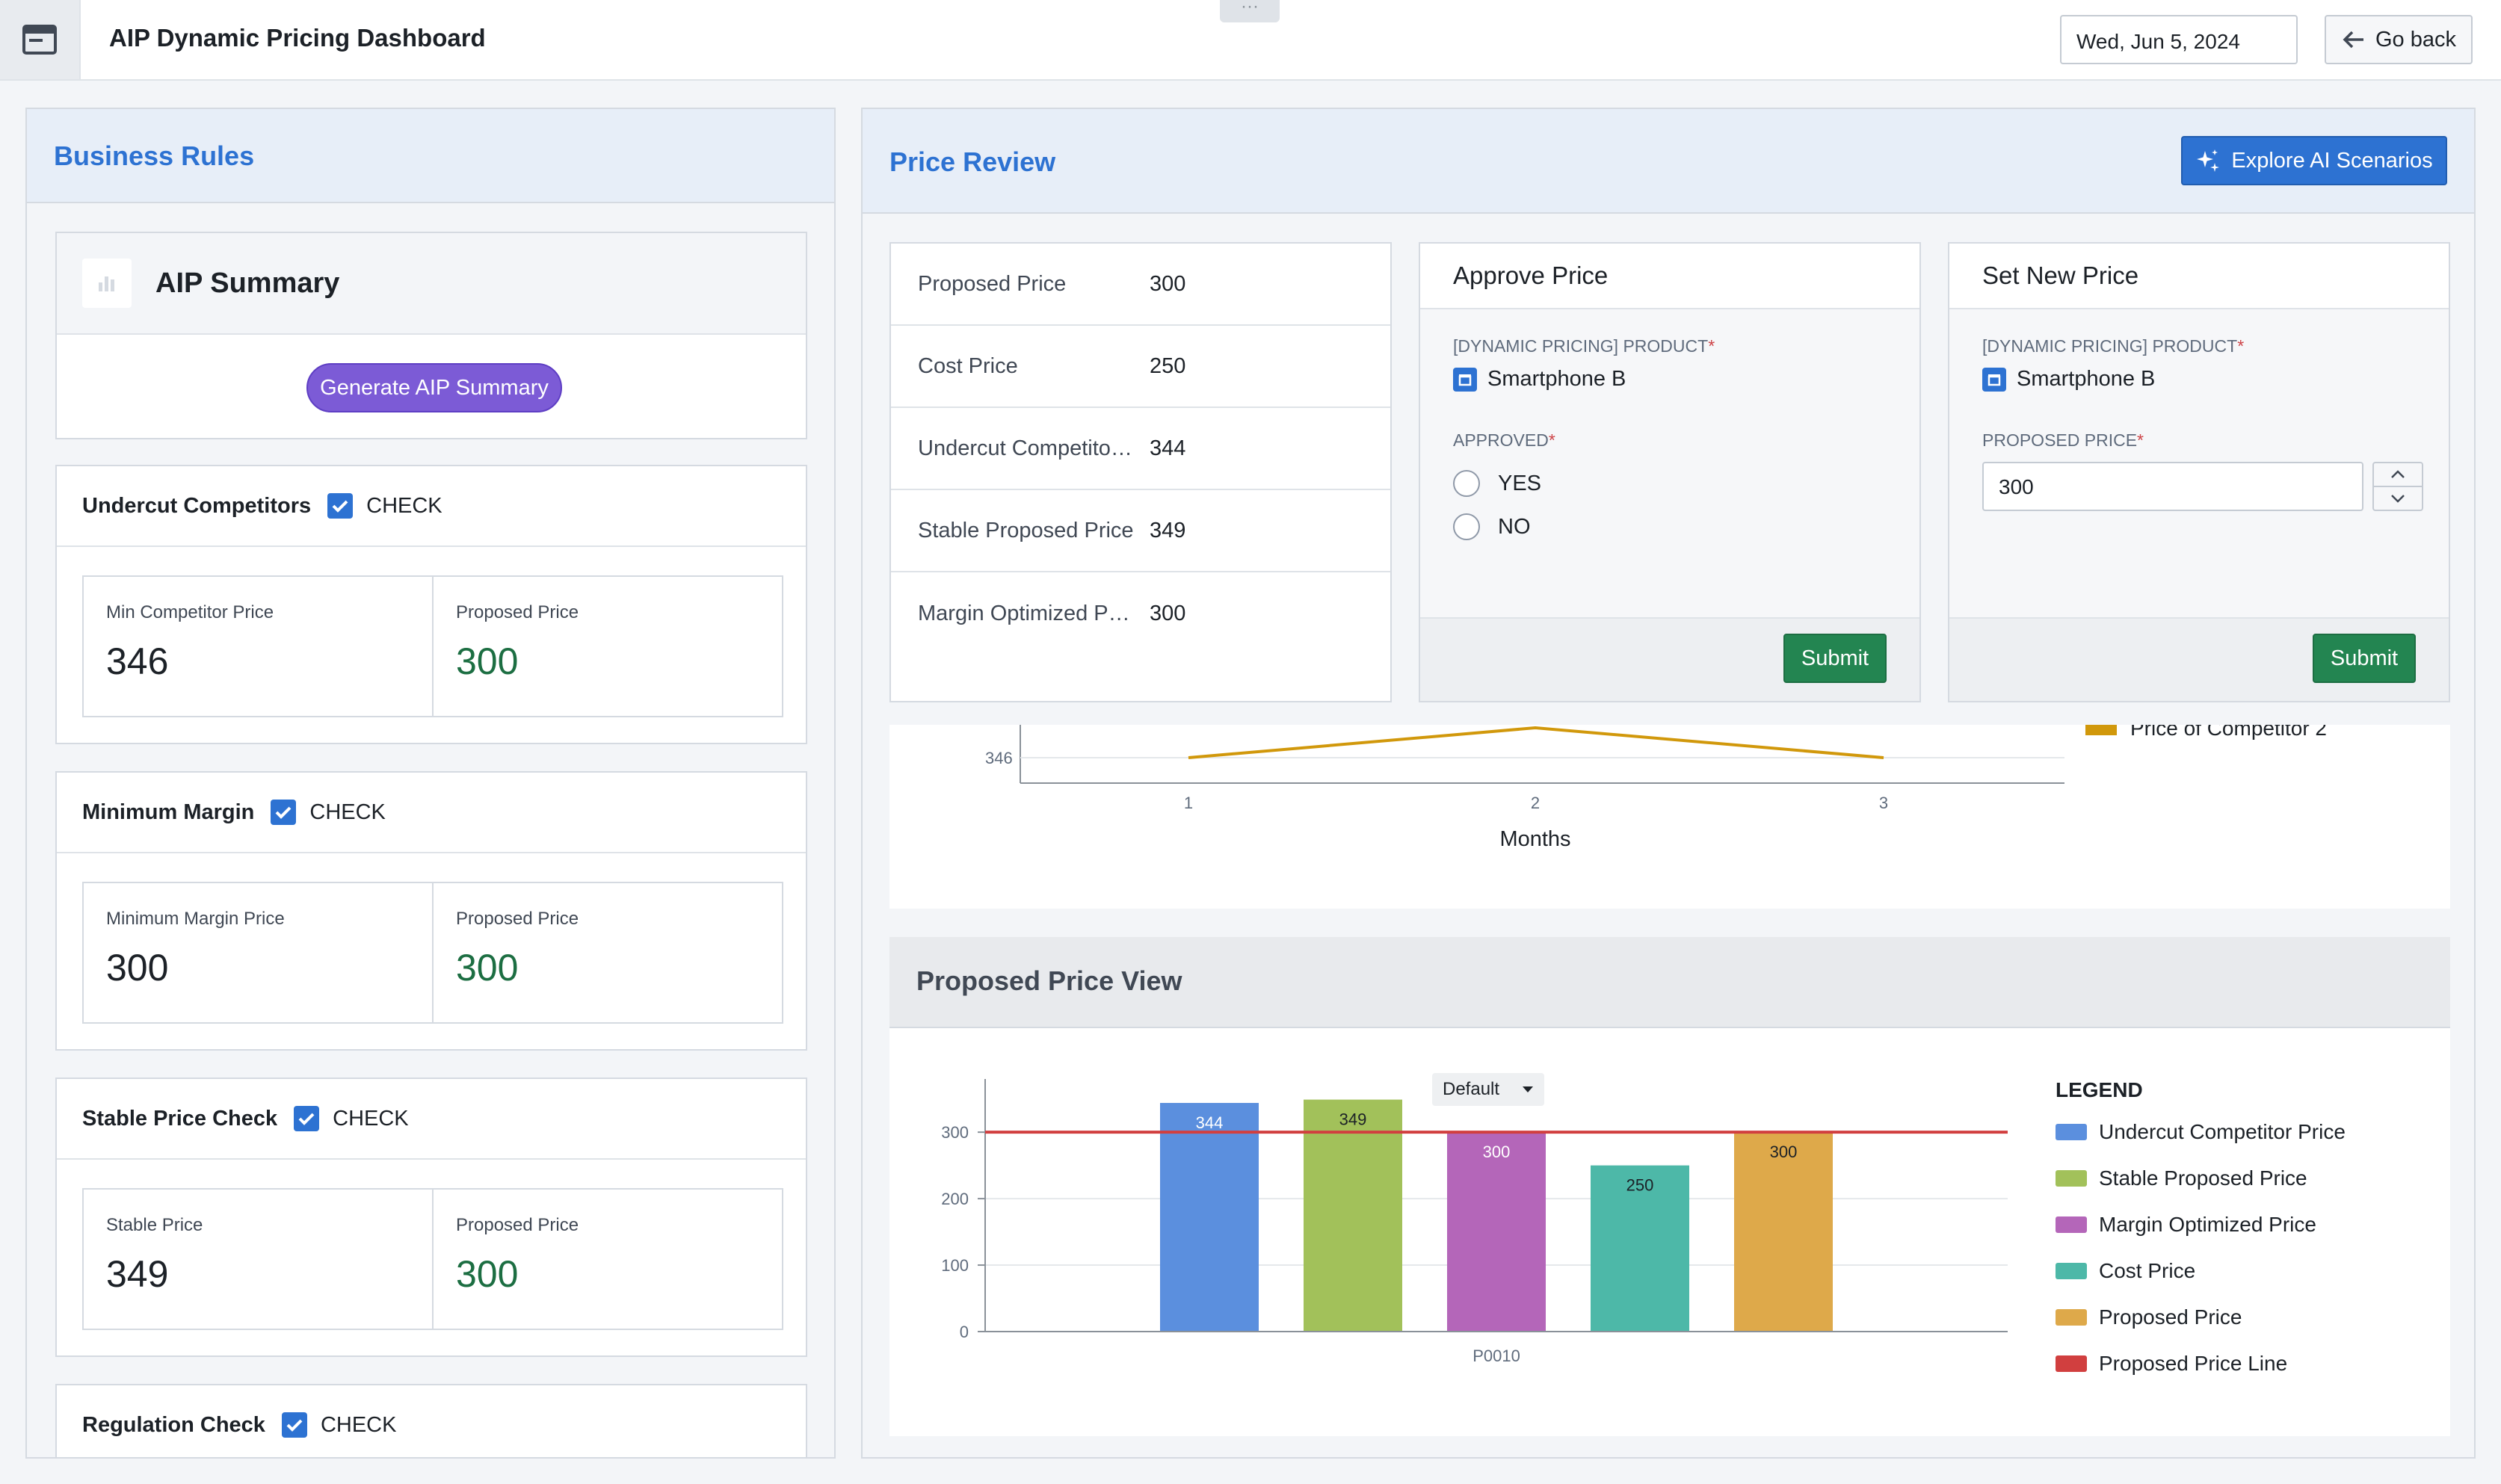 This screenshot has height=1484, width=2501. I want to click on date-input: Wed, Jun 5, 2024, so click(2179, 40).